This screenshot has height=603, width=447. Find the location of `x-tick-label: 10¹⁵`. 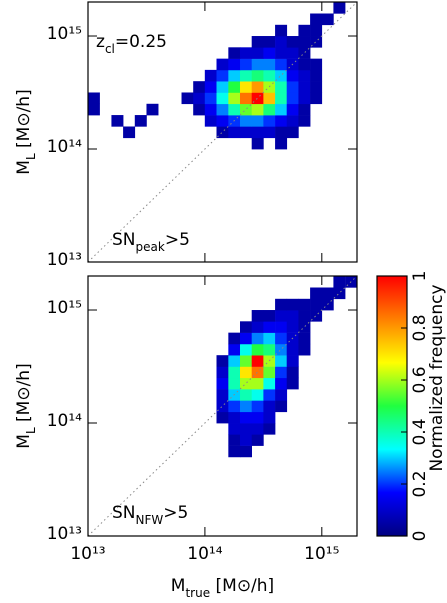

x-tick-label: 10¹⁵ is located at coordinates (321, 554).